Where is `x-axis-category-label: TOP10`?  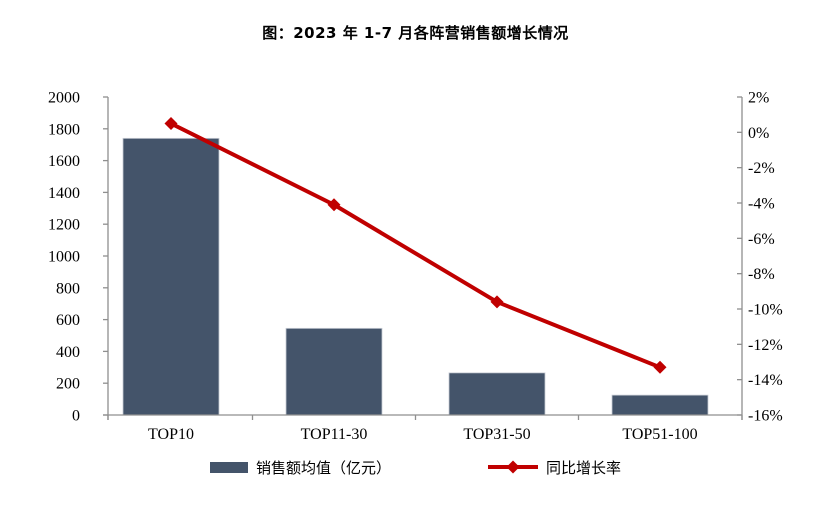 x-axis-category-label: TOP10 is located at coordinates (171, 434).